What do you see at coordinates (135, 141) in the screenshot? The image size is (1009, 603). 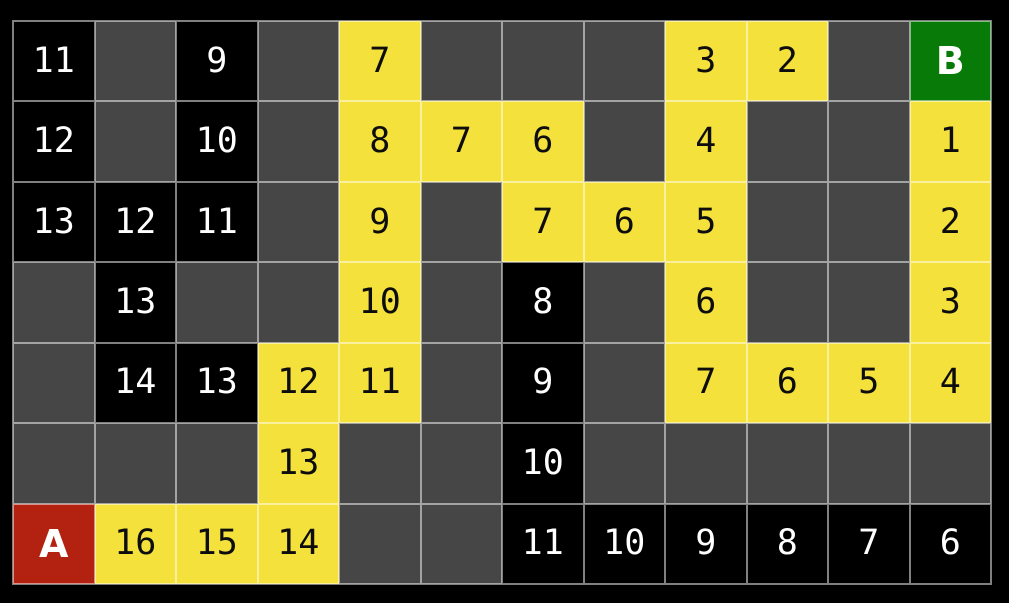 I see `grid-cell-r2-c2` at bounding box center [135, 141].